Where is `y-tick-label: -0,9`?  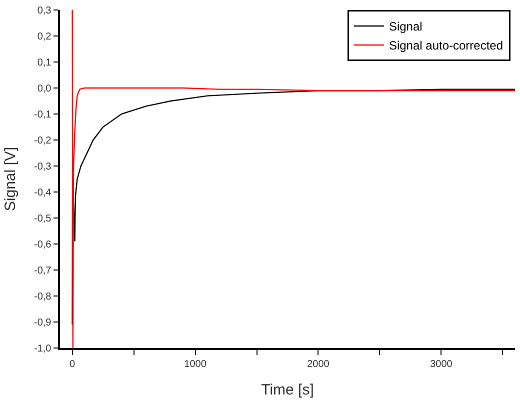
y-tick-label: -0,9 is located at coordinates (43, 323).